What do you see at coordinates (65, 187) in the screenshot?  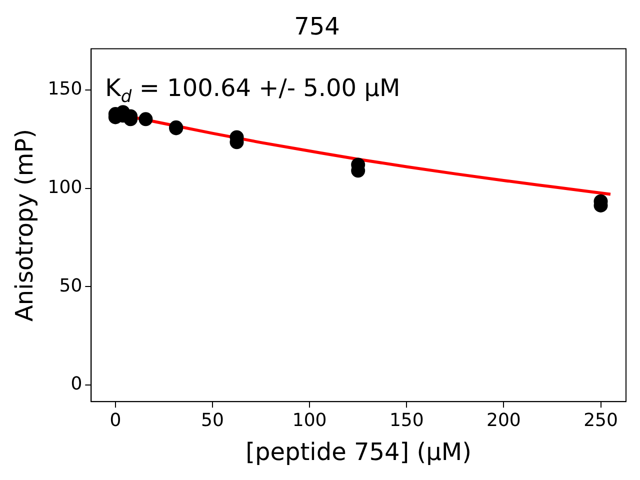 I see `y-tick-label: 100` at bounding box center [65, 187].